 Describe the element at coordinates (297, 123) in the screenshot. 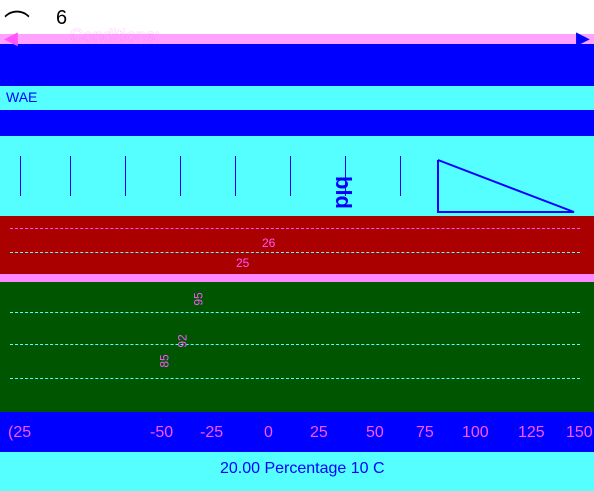

I see `blue-band-middle` at that location.